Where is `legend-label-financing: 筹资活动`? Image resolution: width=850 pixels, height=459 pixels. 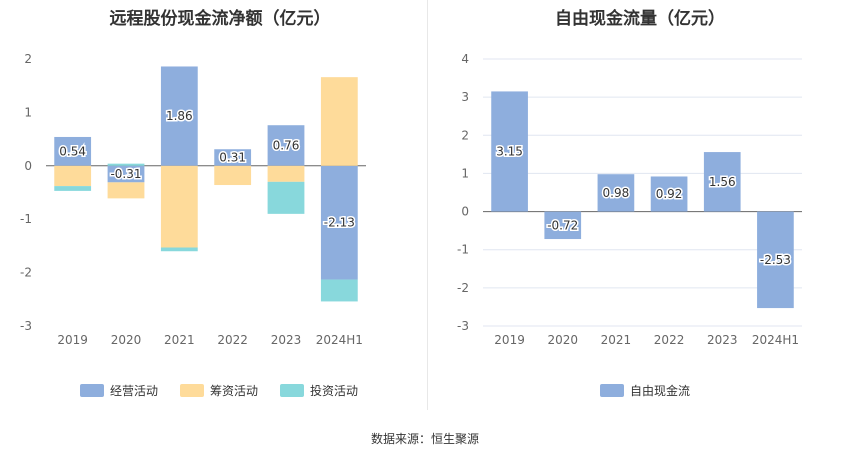 legend-label-financing: 筹资活动 is located at coordinates (234, 391).